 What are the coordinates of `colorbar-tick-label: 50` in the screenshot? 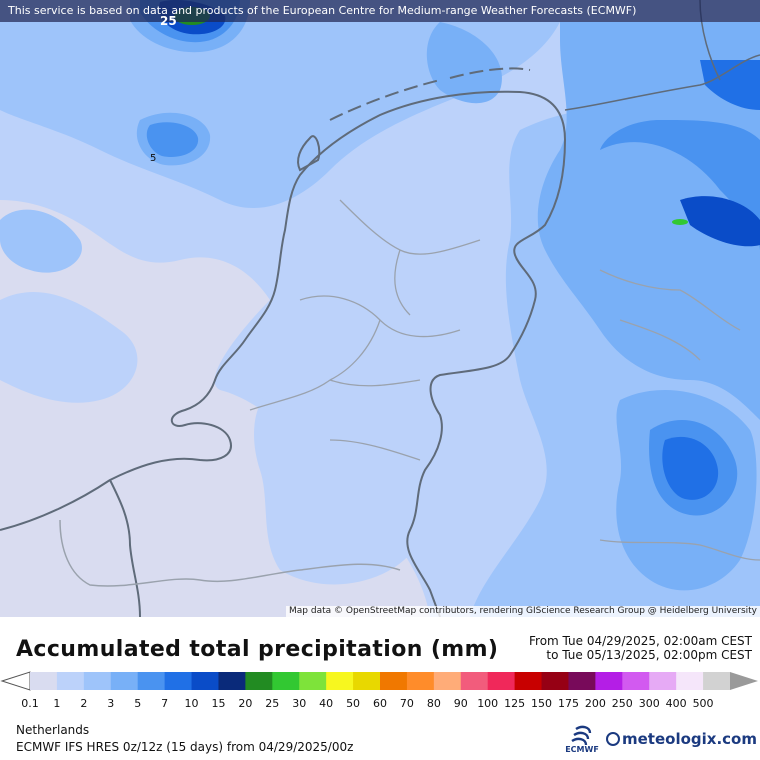 It's located at (353, 703).